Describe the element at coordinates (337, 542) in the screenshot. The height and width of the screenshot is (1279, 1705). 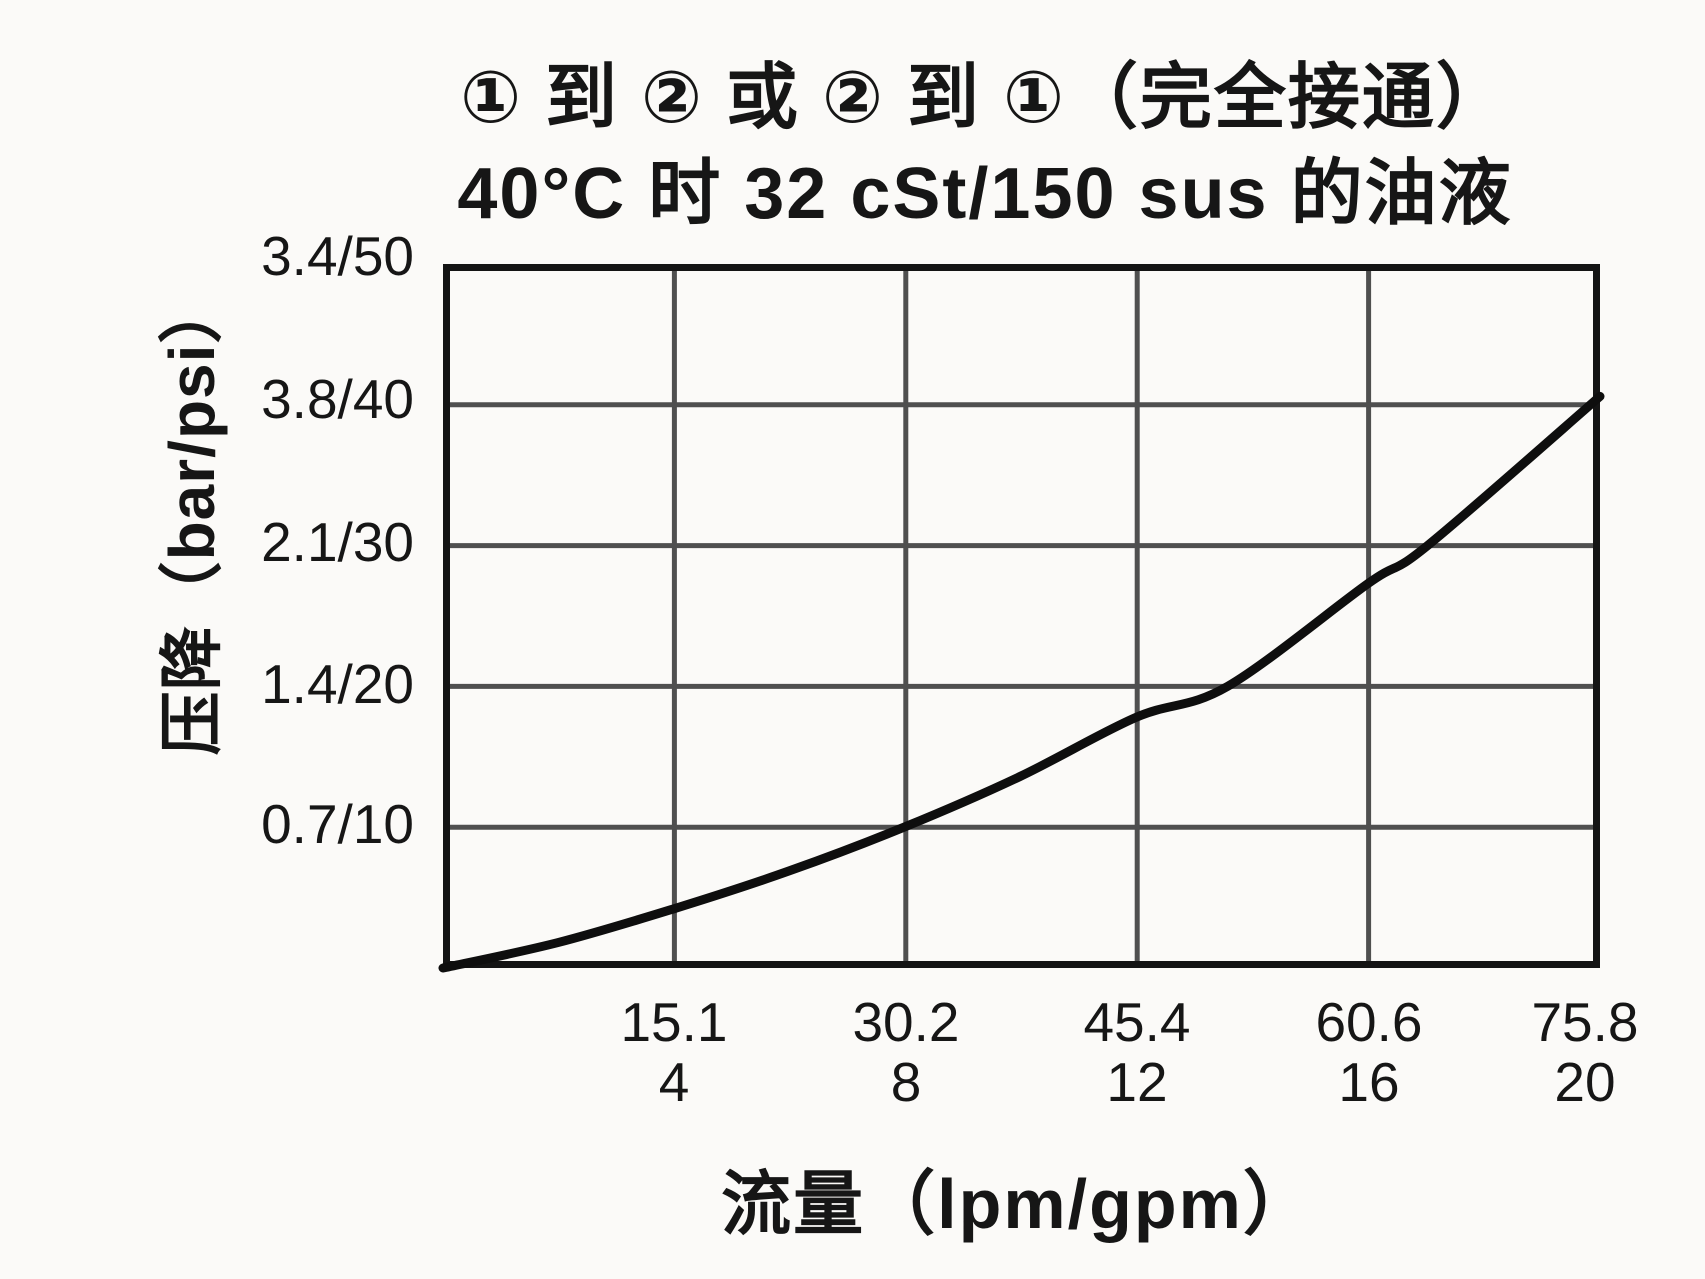
I see `y-tick-label-30: 2.1/30` at that location.